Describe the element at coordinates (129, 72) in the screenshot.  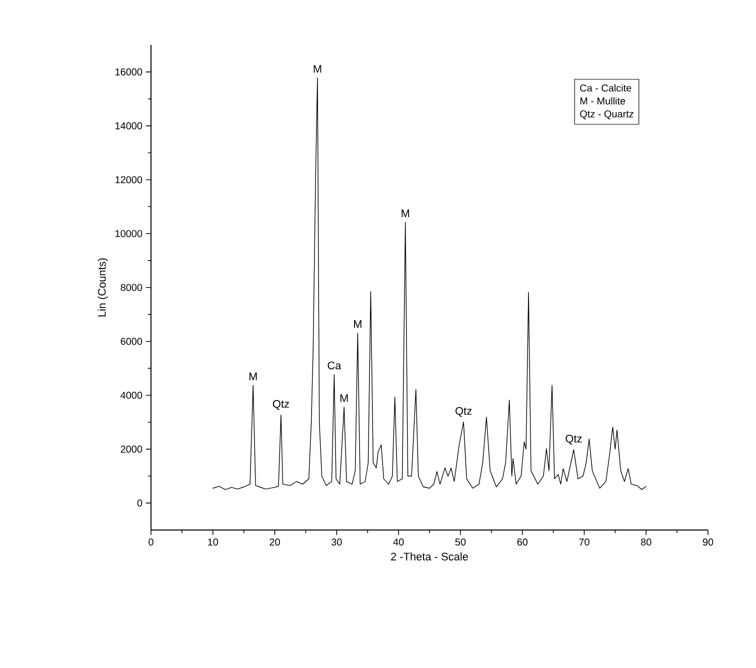
I see `y-tick-label: 16000` at that location.